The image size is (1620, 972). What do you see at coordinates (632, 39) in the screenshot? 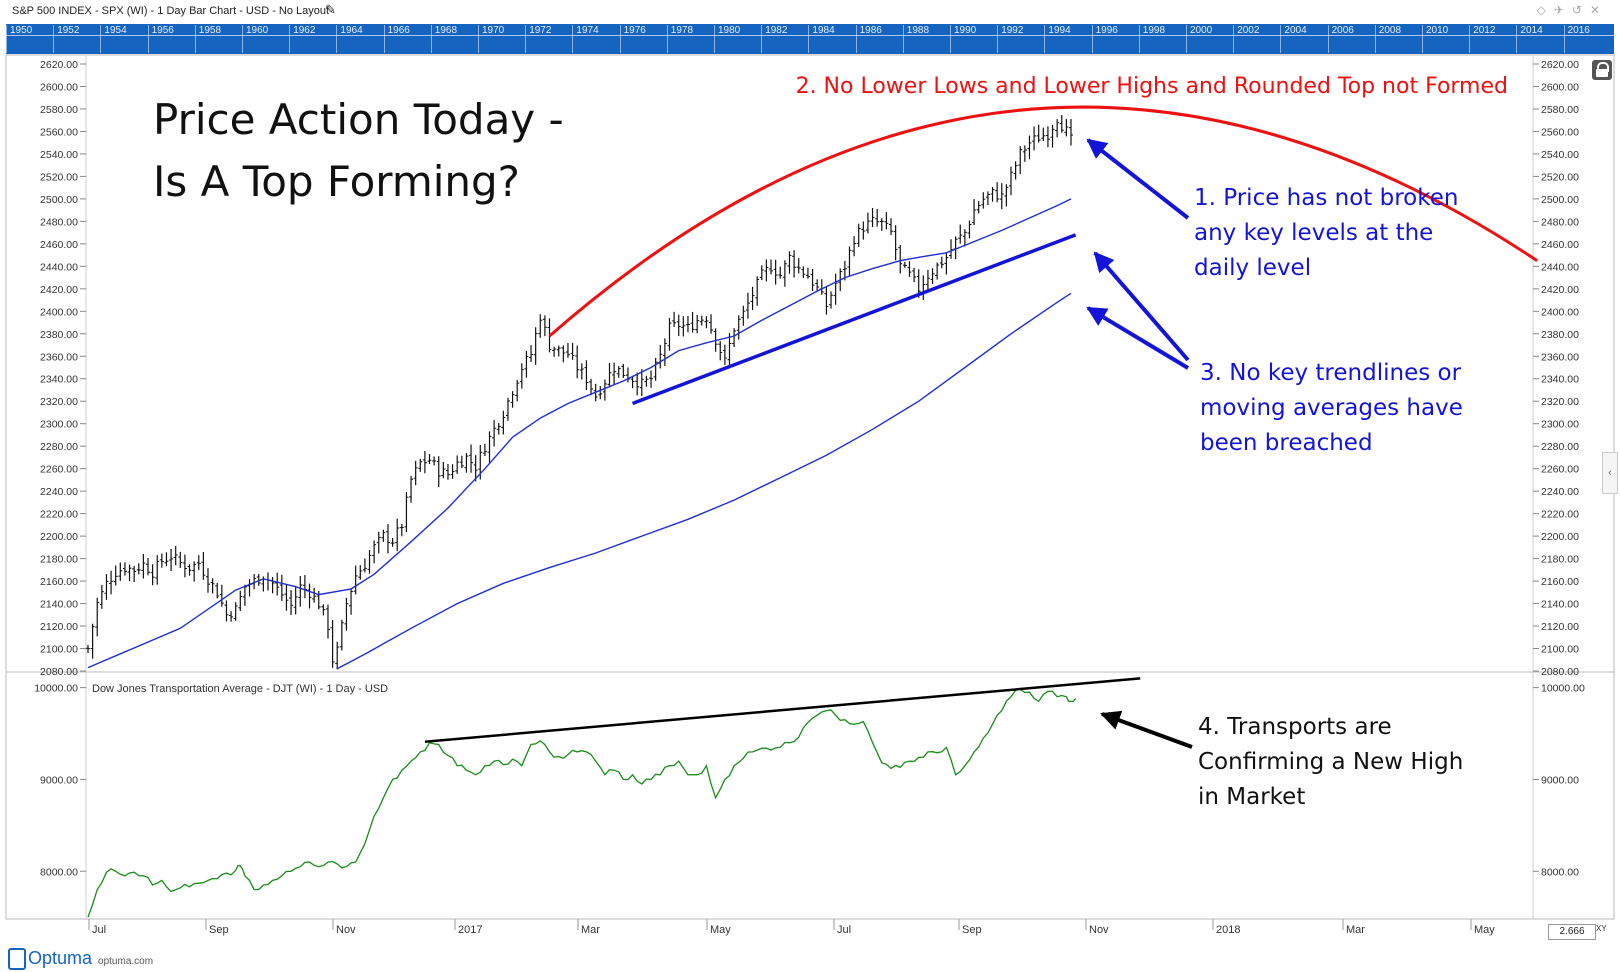
I see `year-label-1976: 1976` at bounding box center [632, 39].